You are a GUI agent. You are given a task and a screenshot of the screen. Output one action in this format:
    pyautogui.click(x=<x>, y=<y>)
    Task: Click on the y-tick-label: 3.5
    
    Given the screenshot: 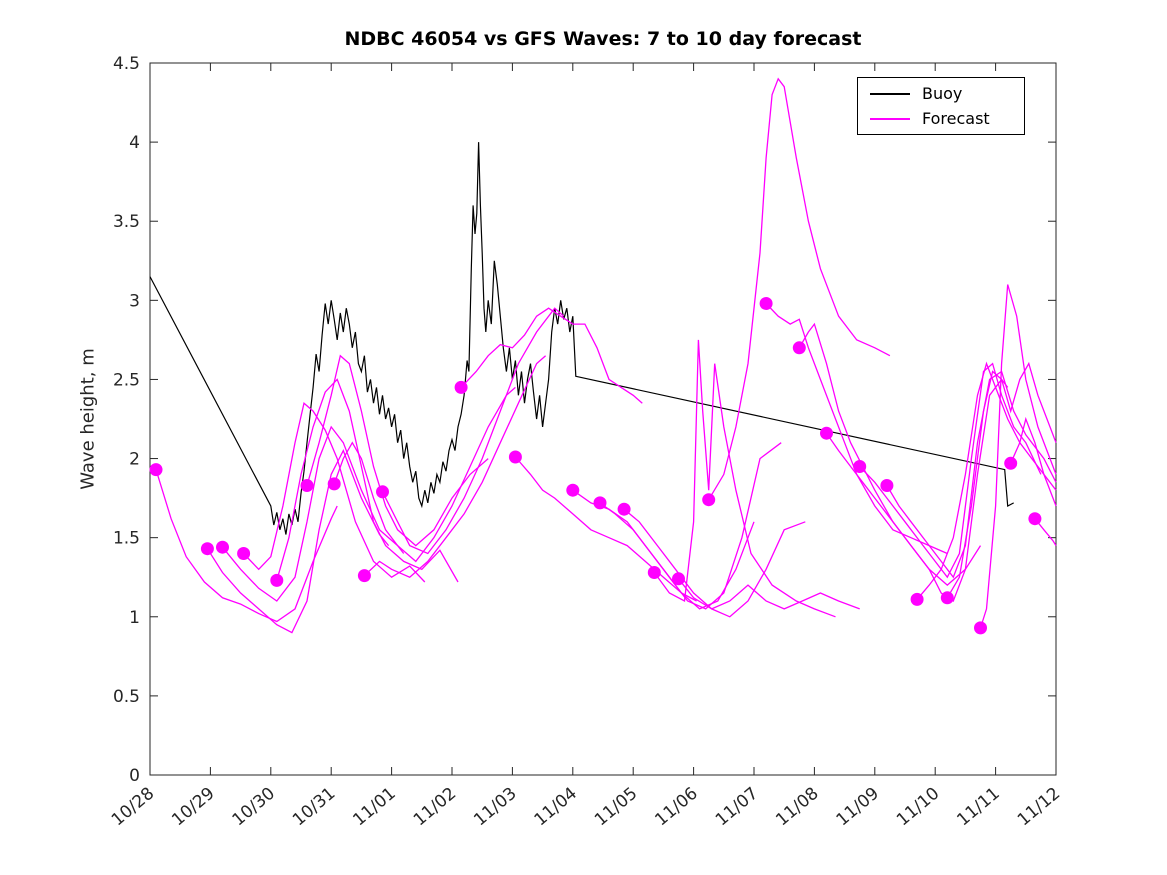 What is the action you would take?
    pyautogui.click(x=126, y=222)
    